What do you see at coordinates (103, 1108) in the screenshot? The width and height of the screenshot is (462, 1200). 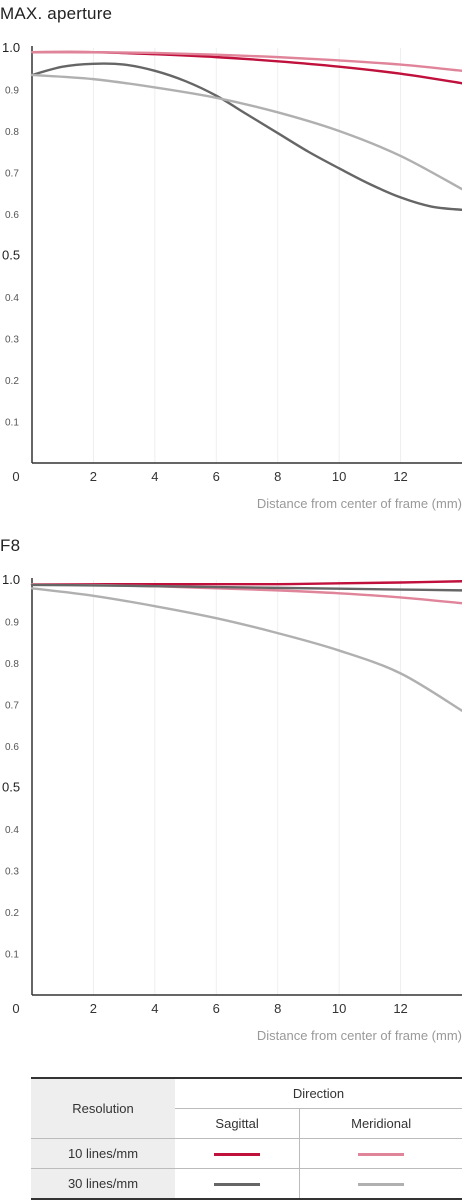 I see `legend-resolution-header: Resolution` at bounding box center [103, 1108].